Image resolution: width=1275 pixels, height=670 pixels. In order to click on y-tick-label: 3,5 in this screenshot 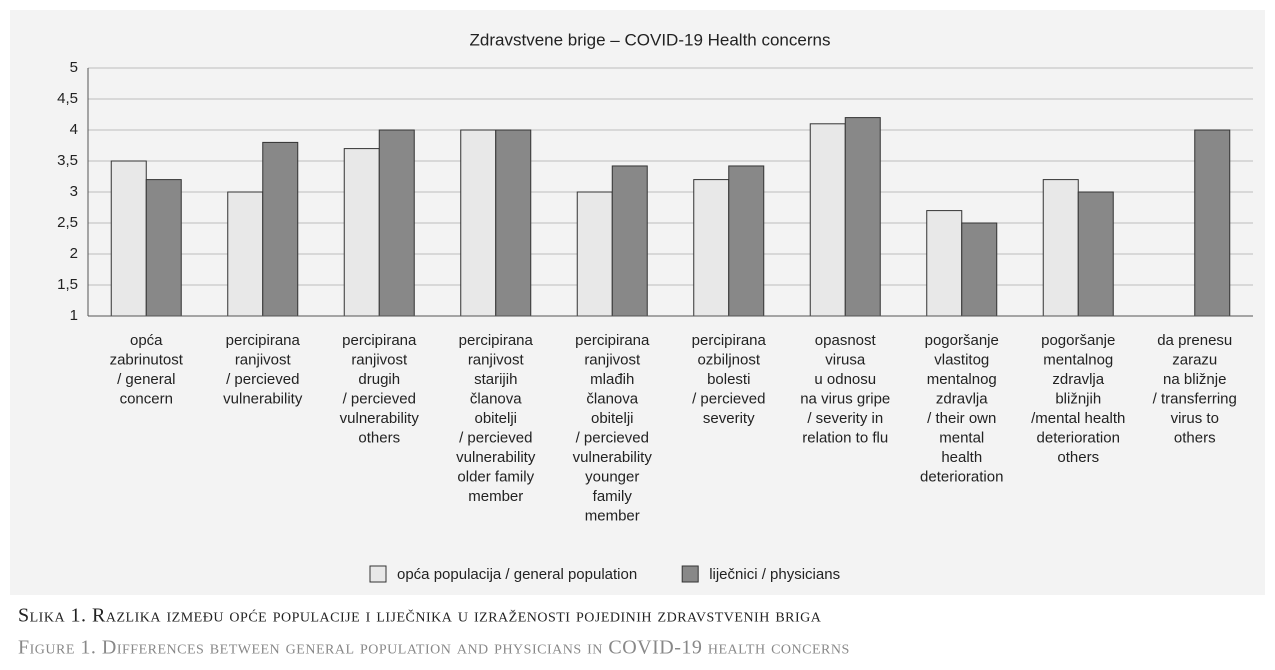, I will do `click(67, 160)`.